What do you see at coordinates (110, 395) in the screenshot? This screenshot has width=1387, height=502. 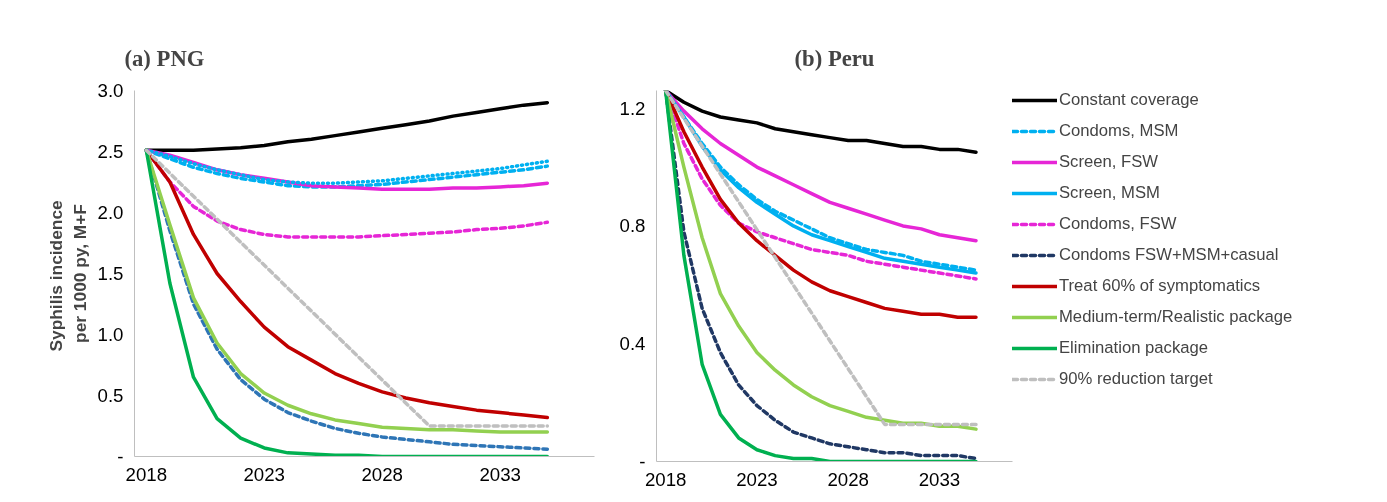 I see `y-tick-label: 0.5` at bounding box center [110, 395].